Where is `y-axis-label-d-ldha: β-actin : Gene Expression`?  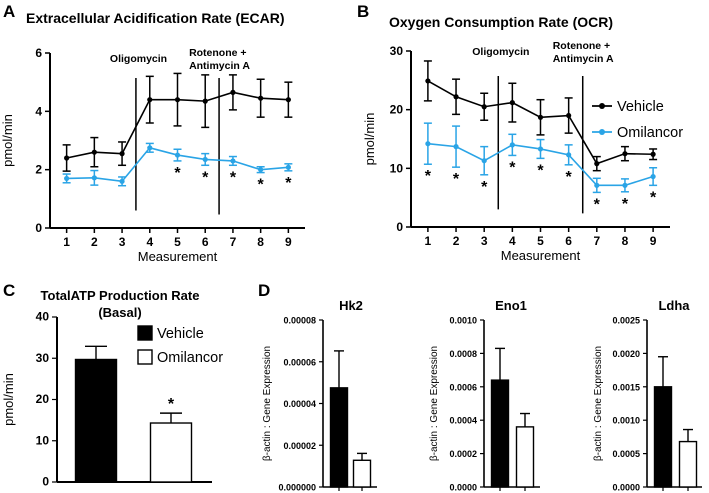 y-axis-label-d-ldha: β-actin : Gene Expression is located at coordinates (598, 403).